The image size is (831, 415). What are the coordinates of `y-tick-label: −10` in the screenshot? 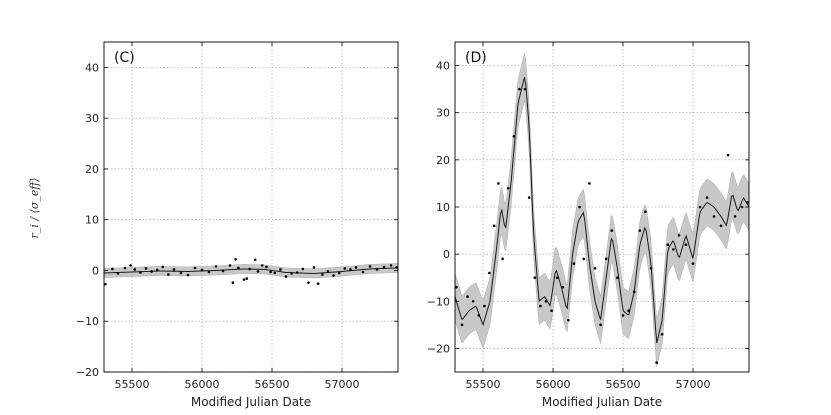 It's located at (438, 301).